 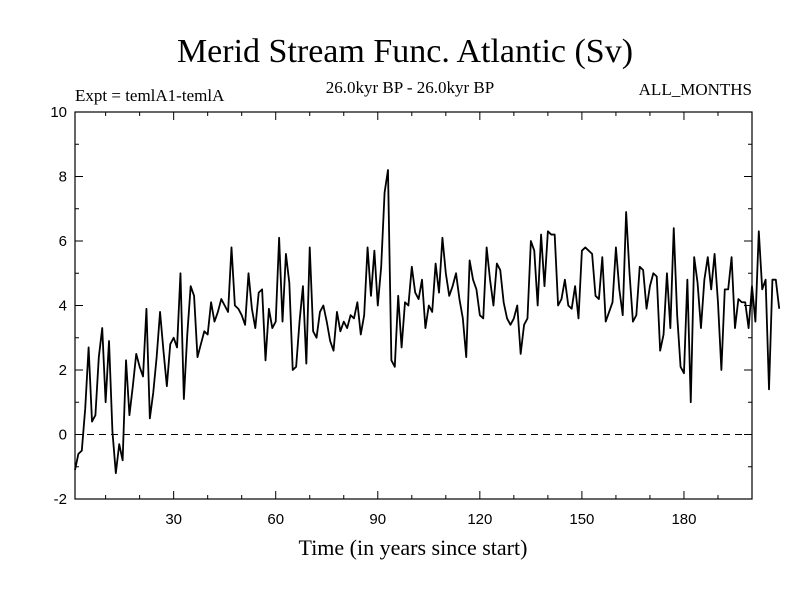 What do you see at coordinates (63, 370) in the screenshot?
I see `y-tick-label: 2` at bounding box center [63, 370].